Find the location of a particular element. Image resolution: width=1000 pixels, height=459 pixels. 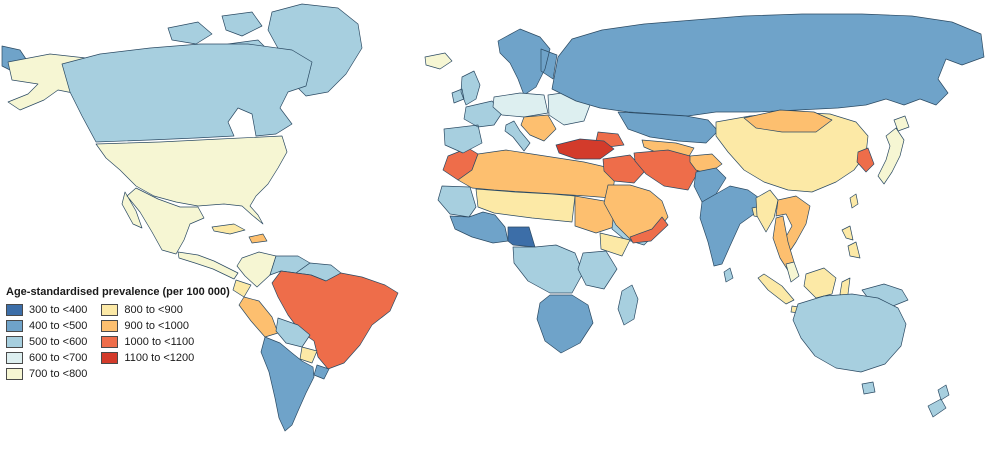

region-russia is located at coordinates (768, 65).